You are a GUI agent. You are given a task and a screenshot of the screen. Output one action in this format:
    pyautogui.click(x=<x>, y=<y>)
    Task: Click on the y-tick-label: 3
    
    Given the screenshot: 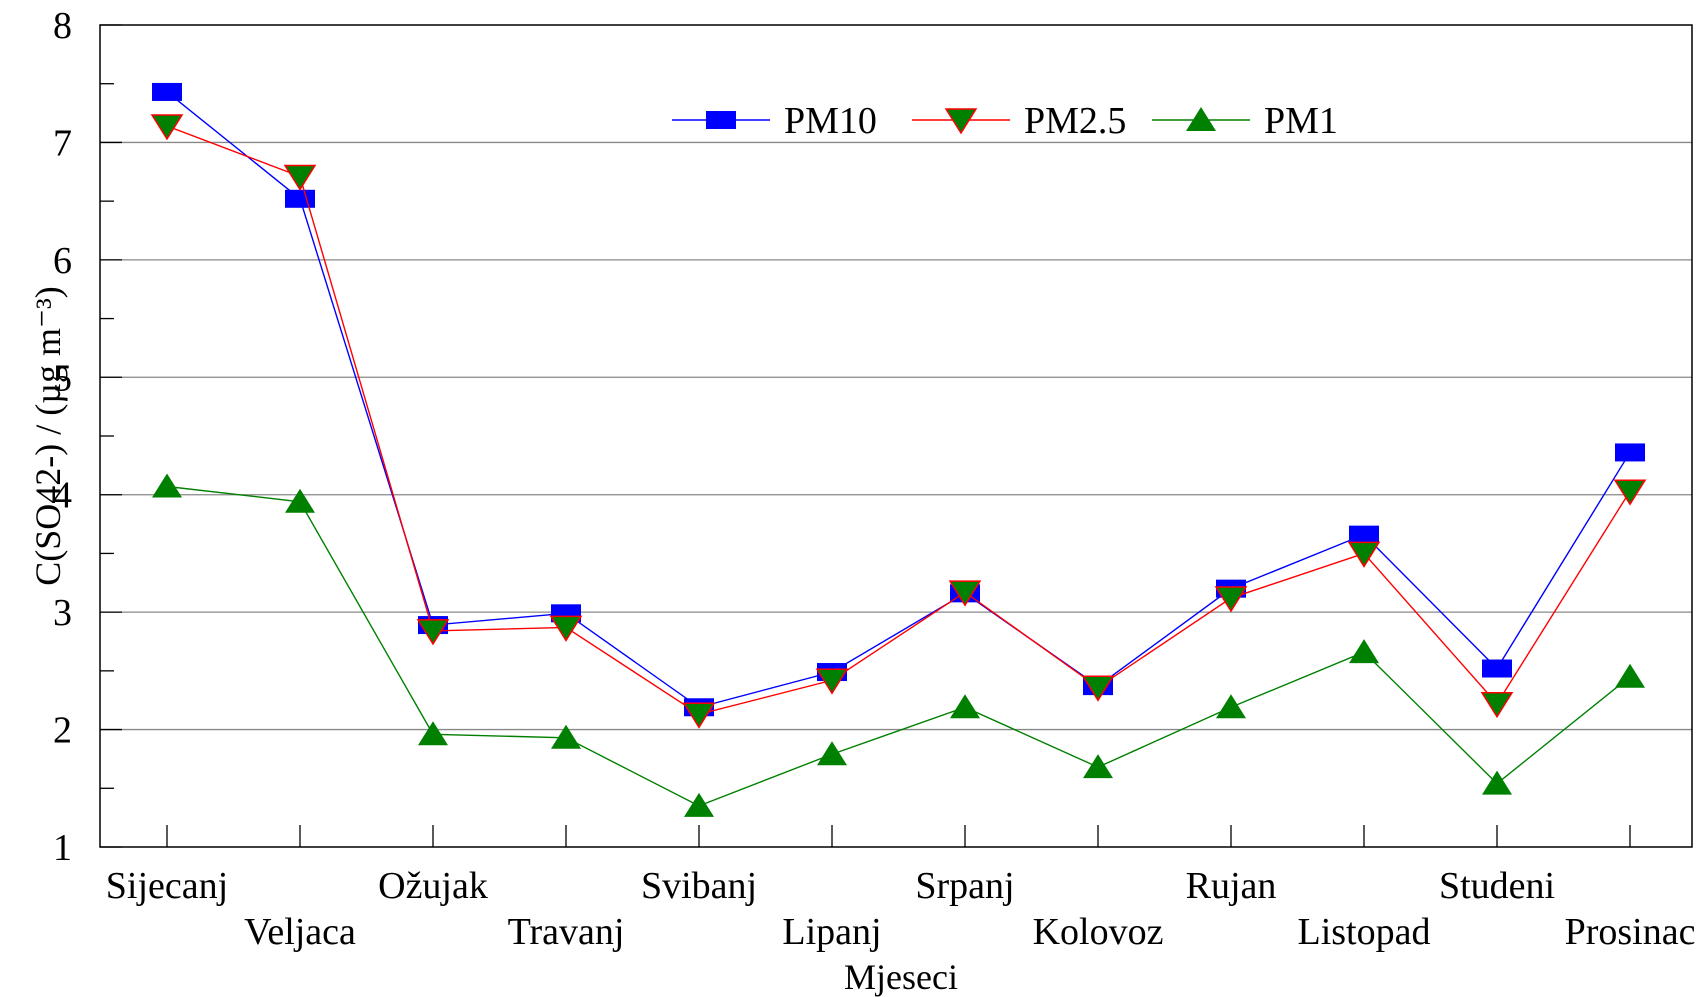 What is the action you would take?
    pyautogui.click(x=62, y=613)
    